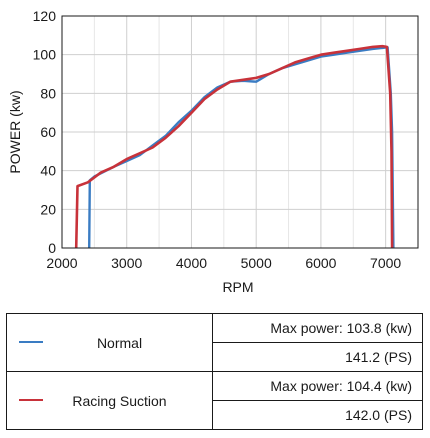 This screenshot has width=430, height=438. Describe the element at coordinates (48, 171) in the screenshot. I see `y-tick-label: 40` at that location.